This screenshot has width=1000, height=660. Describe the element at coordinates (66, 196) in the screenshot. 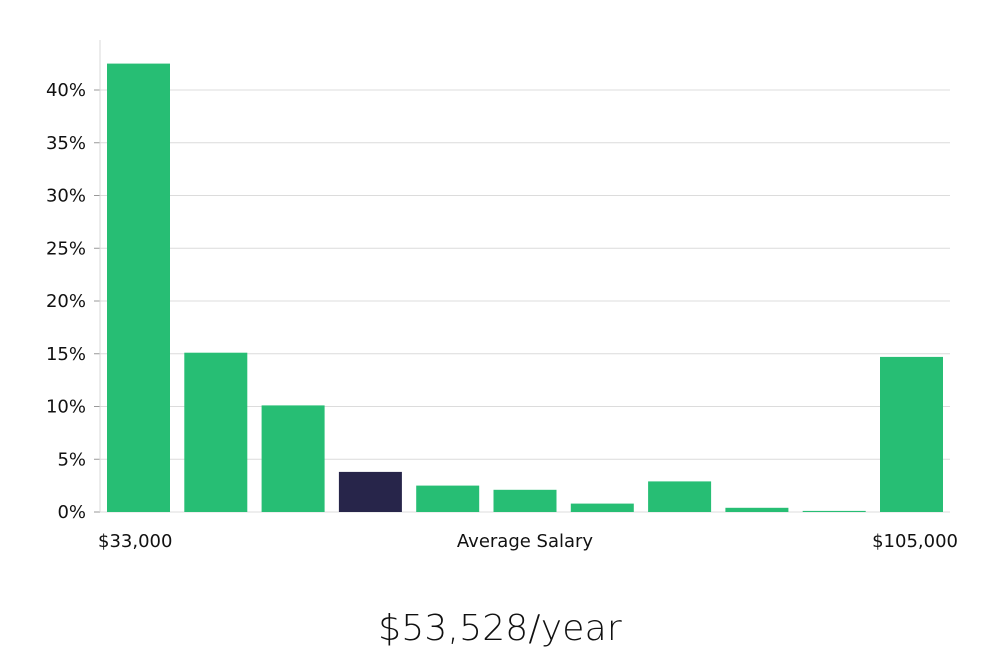

I see `y-tick-label: 30%` at that location.